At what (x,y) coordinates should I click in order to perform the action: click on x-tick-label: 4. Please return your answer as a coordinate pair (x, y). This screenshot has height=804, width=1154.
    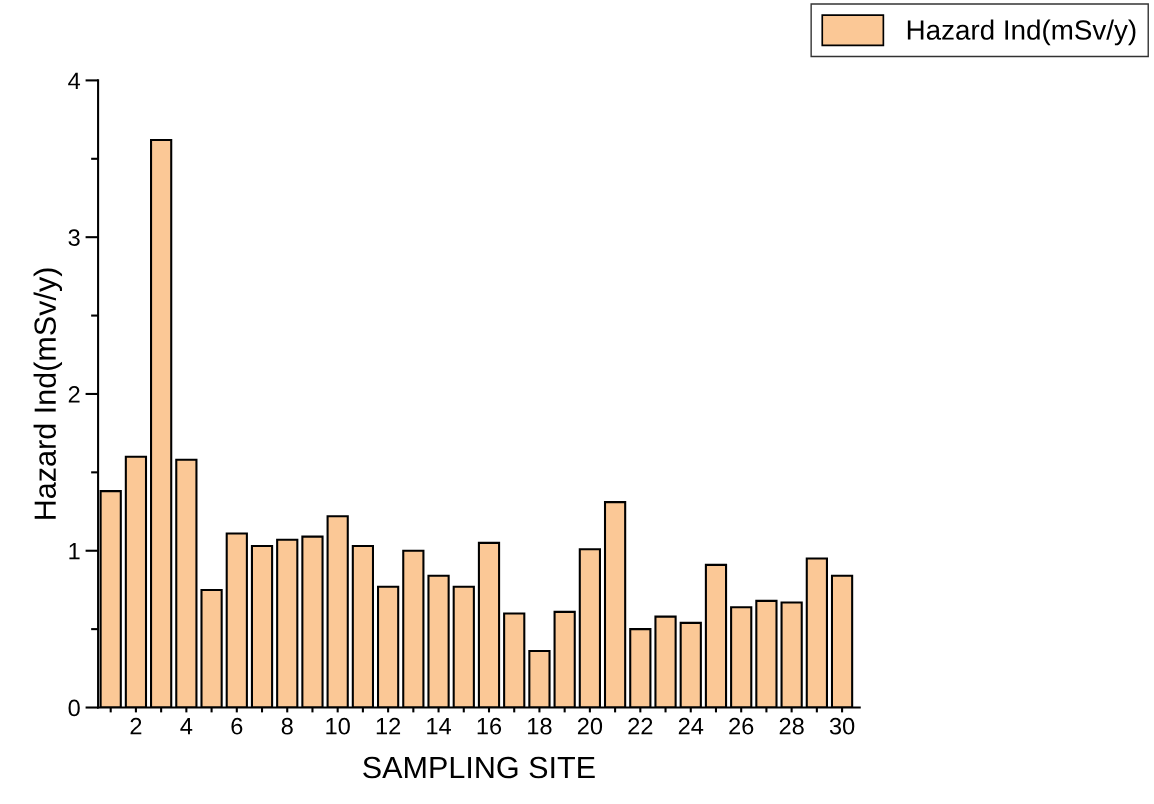
    Looking at the image, I should click on (186, 726).